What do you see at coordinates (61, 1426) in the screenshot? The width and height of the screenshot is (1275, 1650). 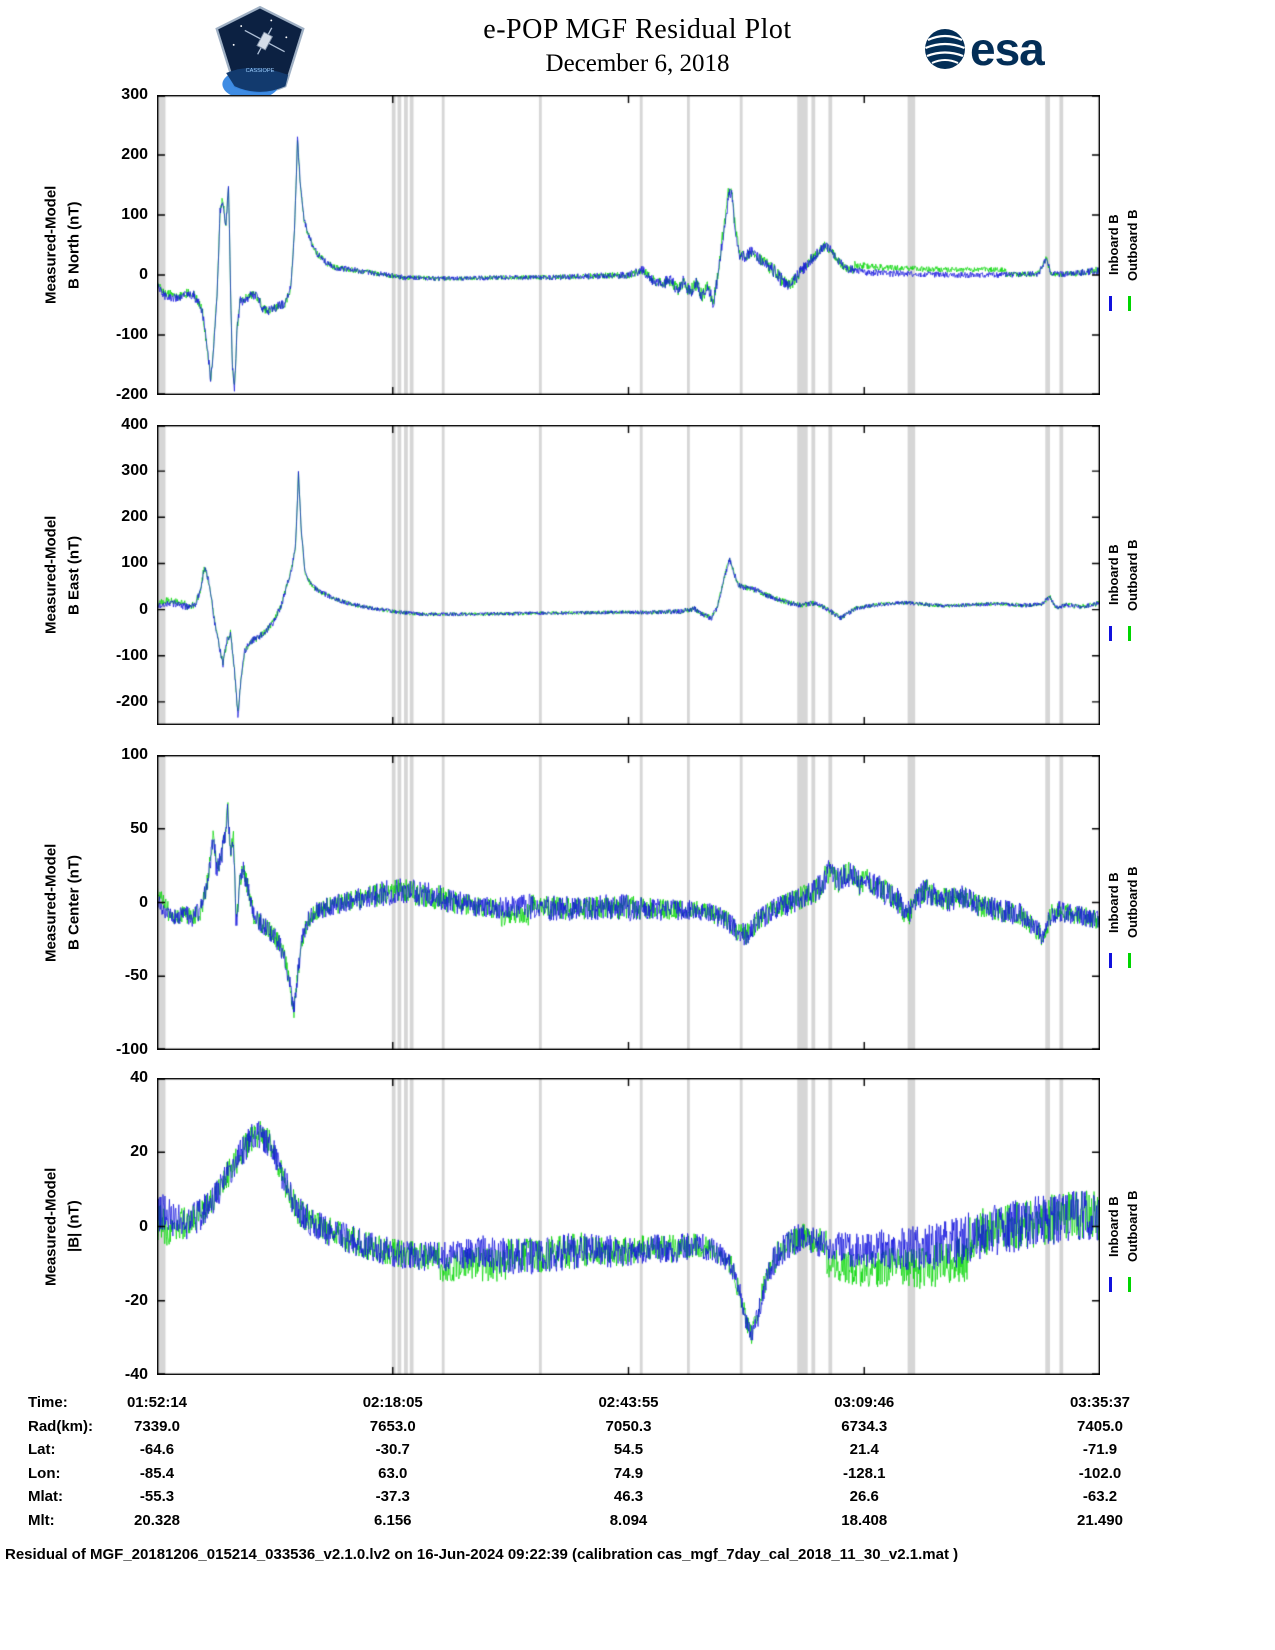 I see `xaxis-row-label: Rad(km):` at bounding box center [61, 1426].